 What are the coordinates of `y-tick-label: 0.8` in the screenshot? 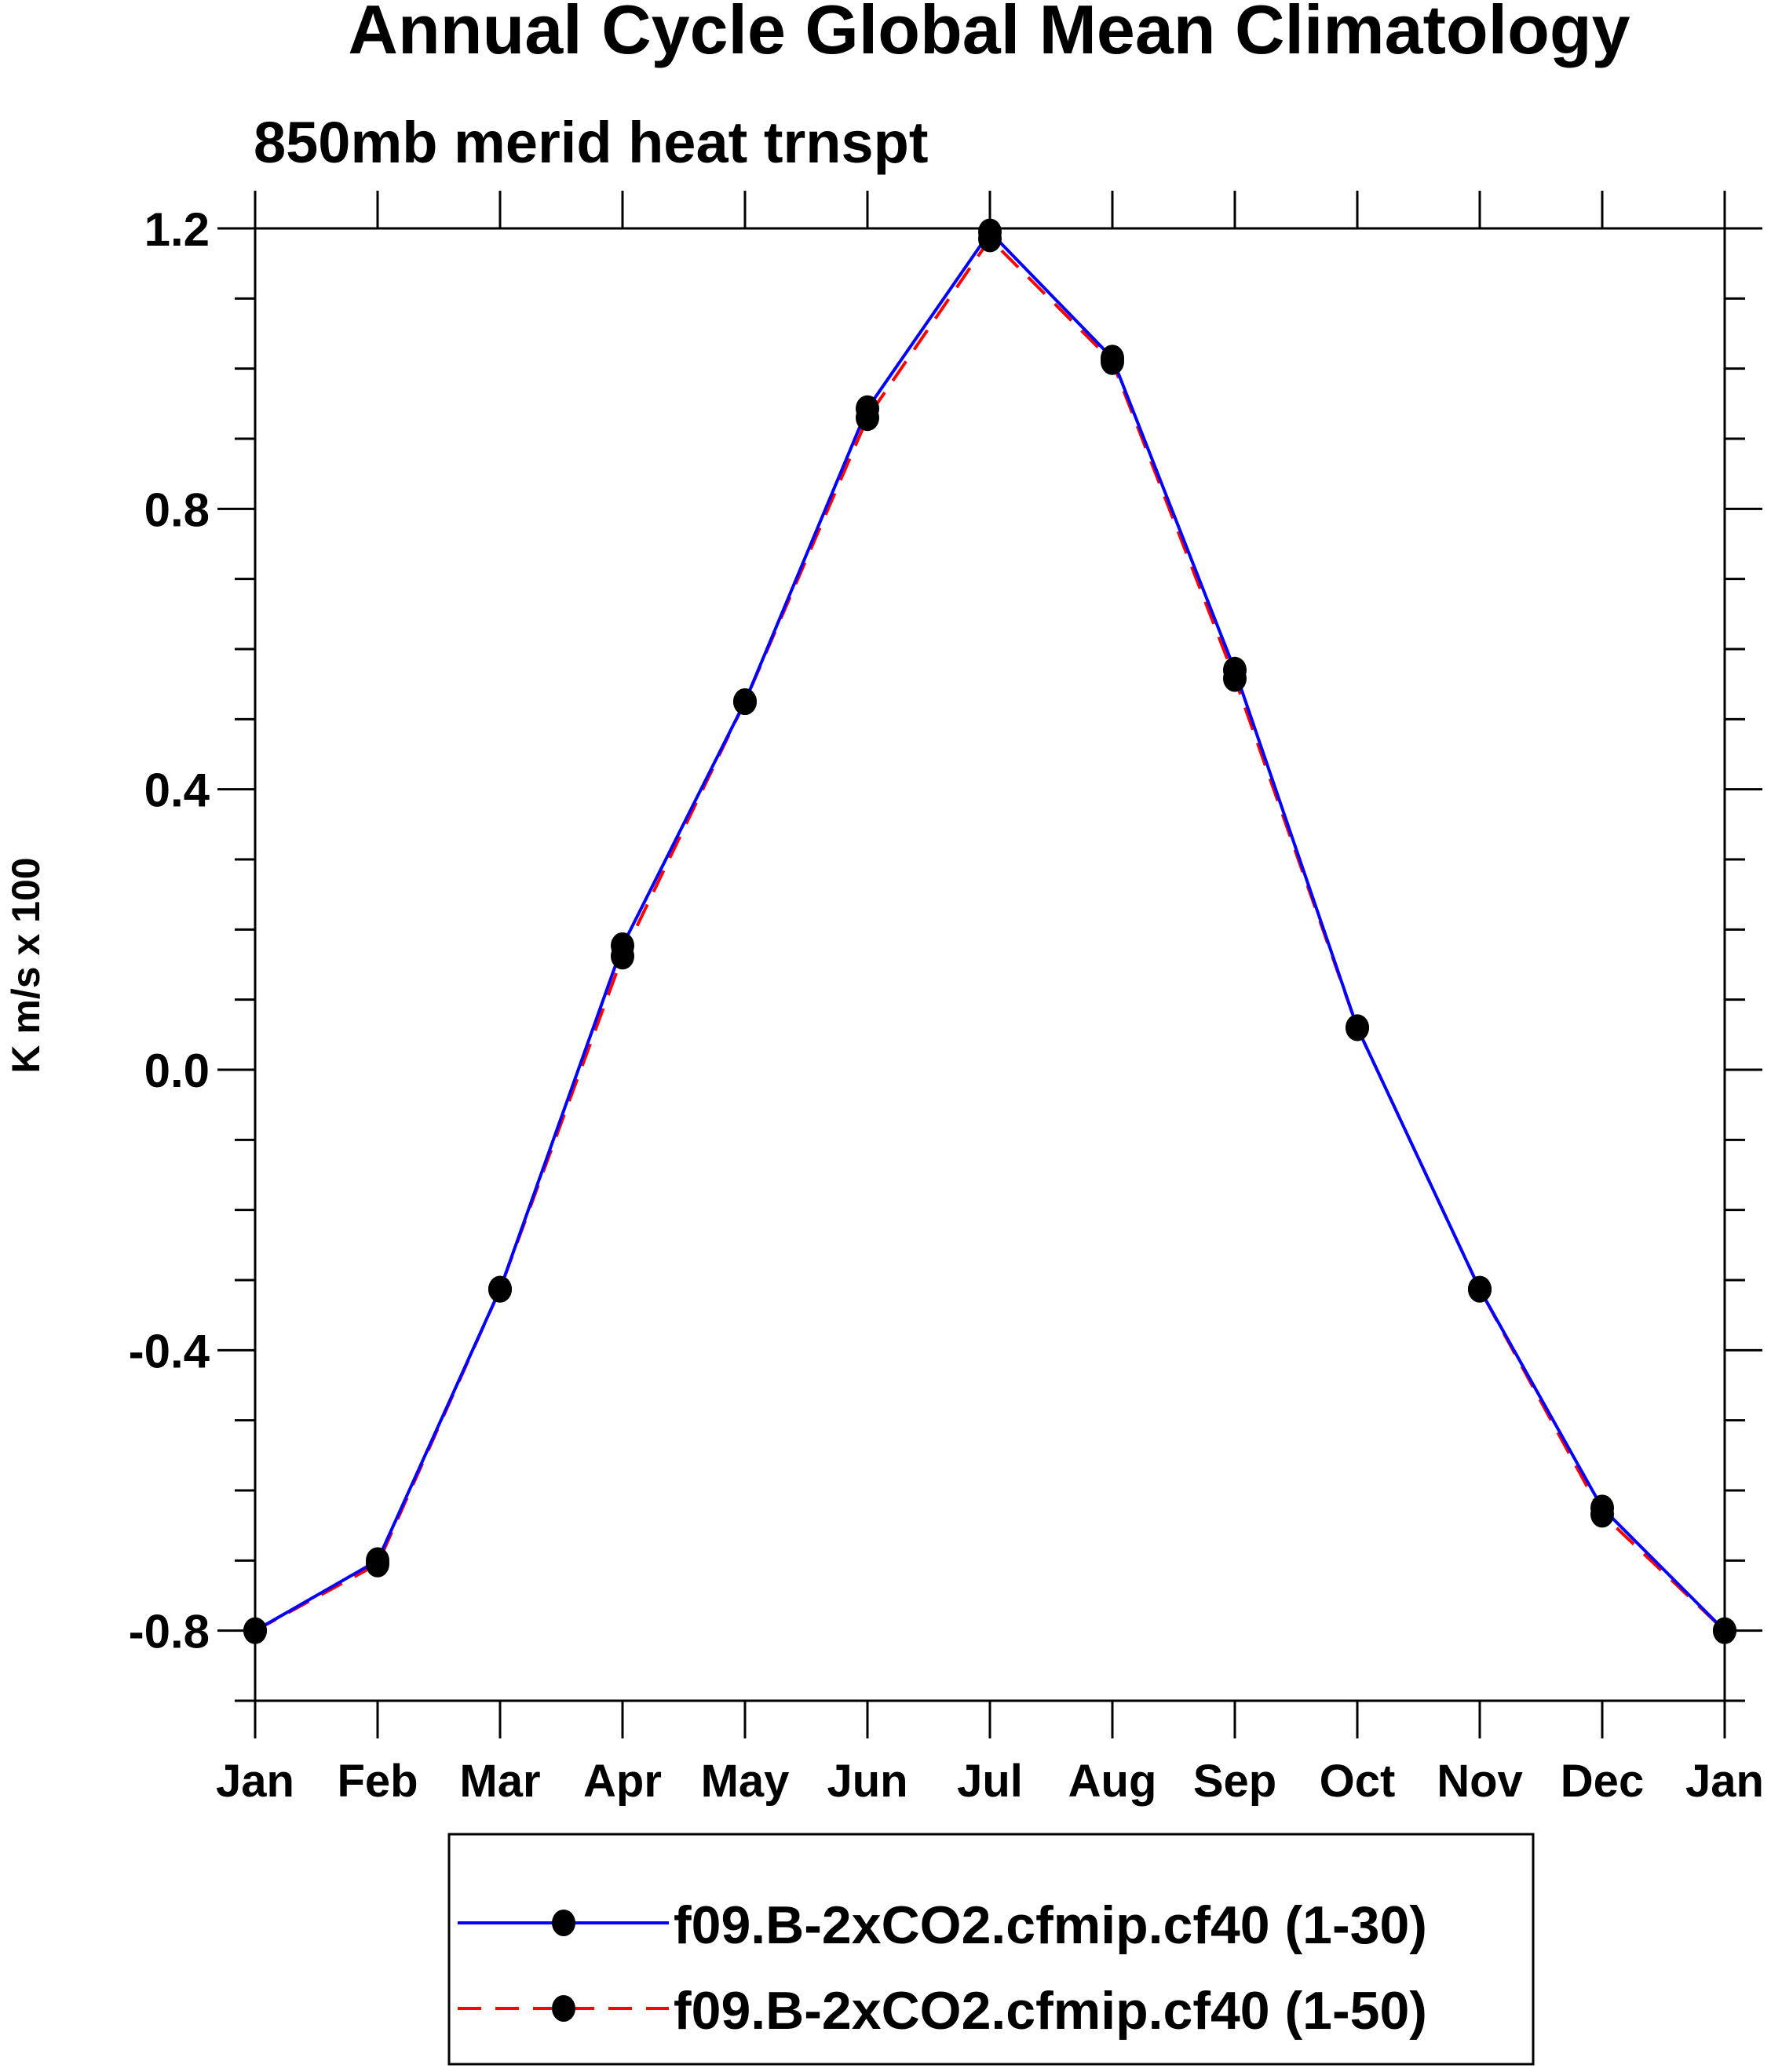 It's located at (177, 509).